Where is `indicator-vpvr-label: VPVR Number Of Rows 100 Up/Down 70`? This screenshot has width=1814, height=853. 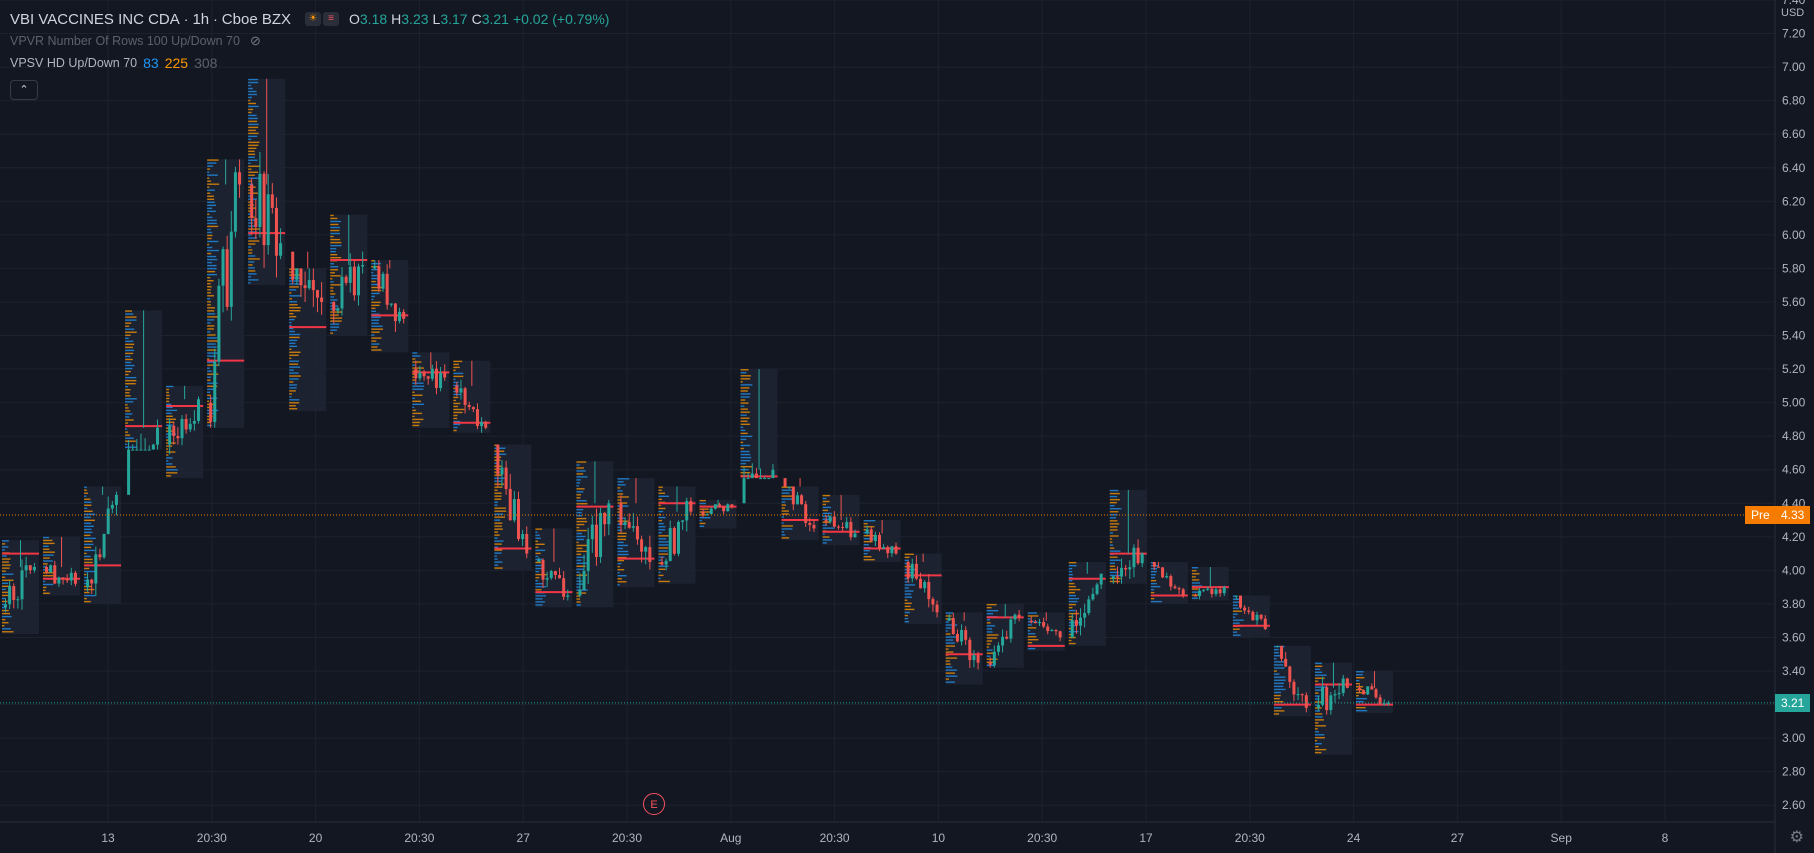
indicator-vpvr-label: VPVR Number Of Rows 100 Up/Down 70 is located at coordinates (125, 41).